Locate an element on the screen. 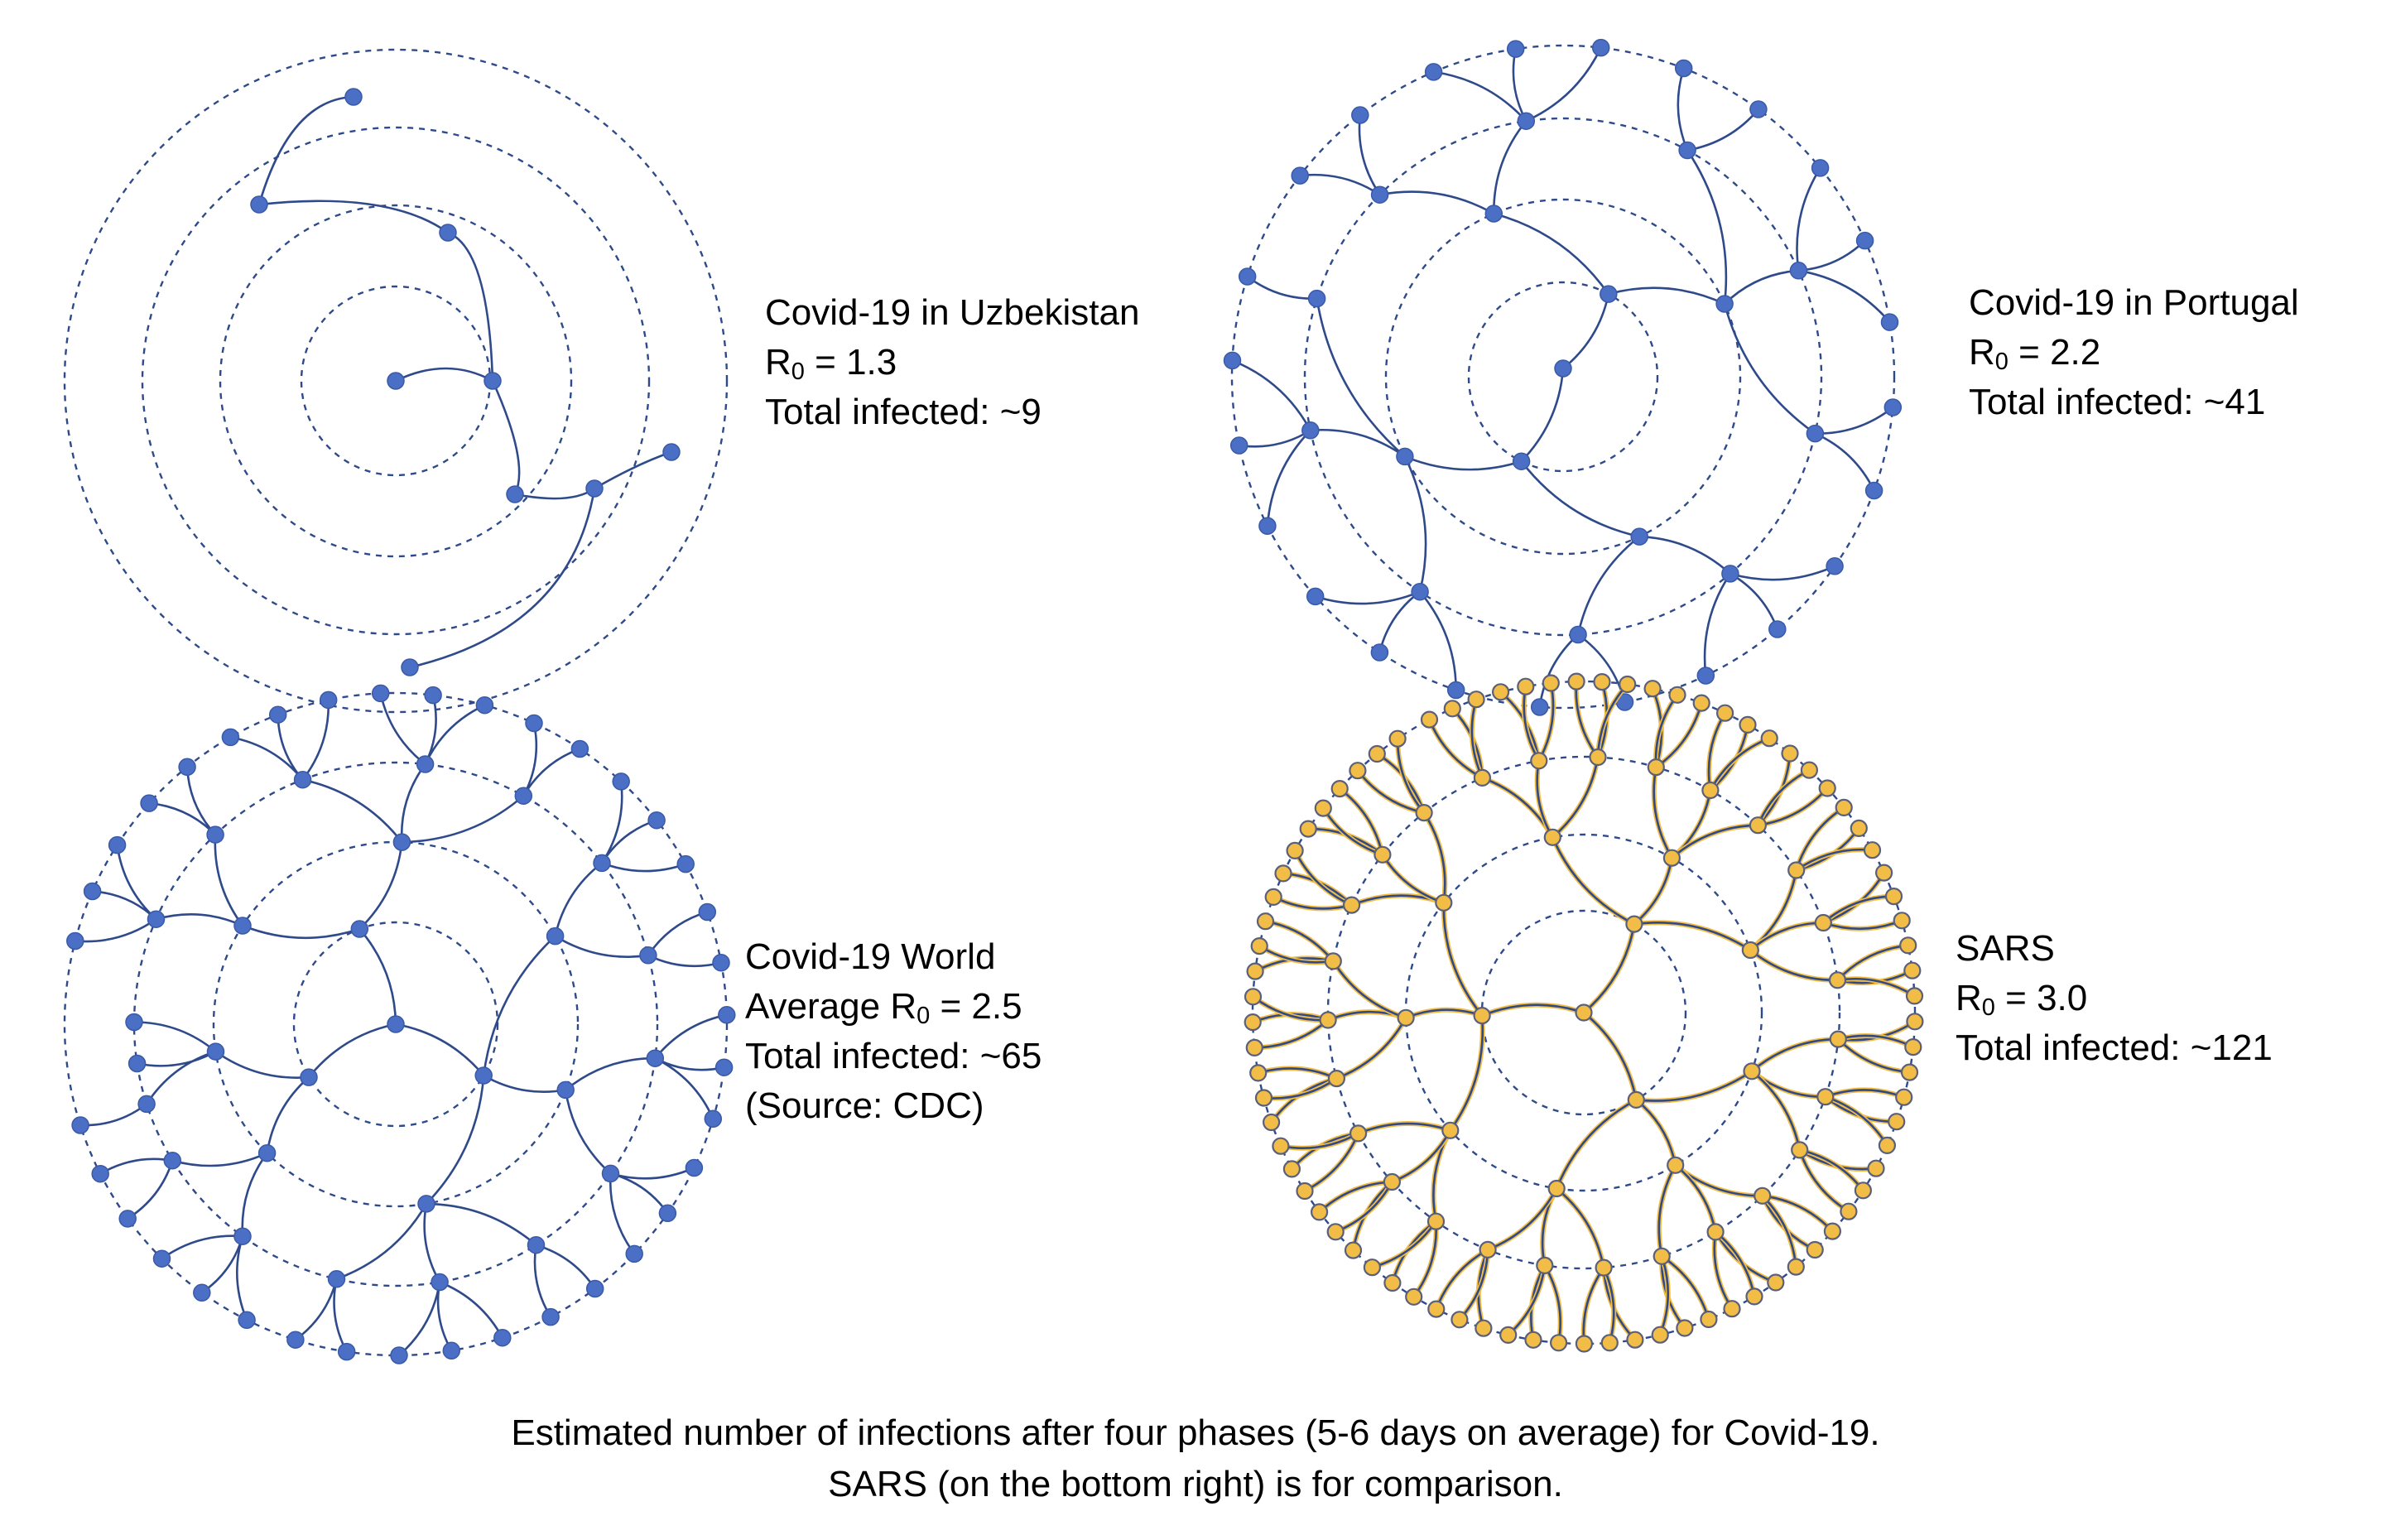 This screenshot has width=2391, height=1540. world-title: Covid-19 World is located at coordinates (870, 957).